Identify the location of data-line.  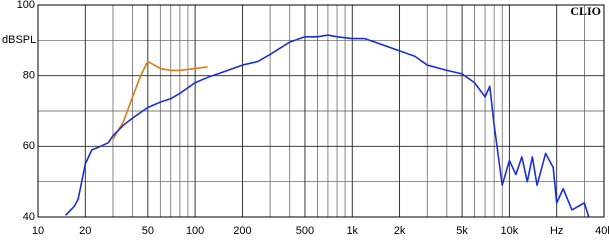
(160, 100).